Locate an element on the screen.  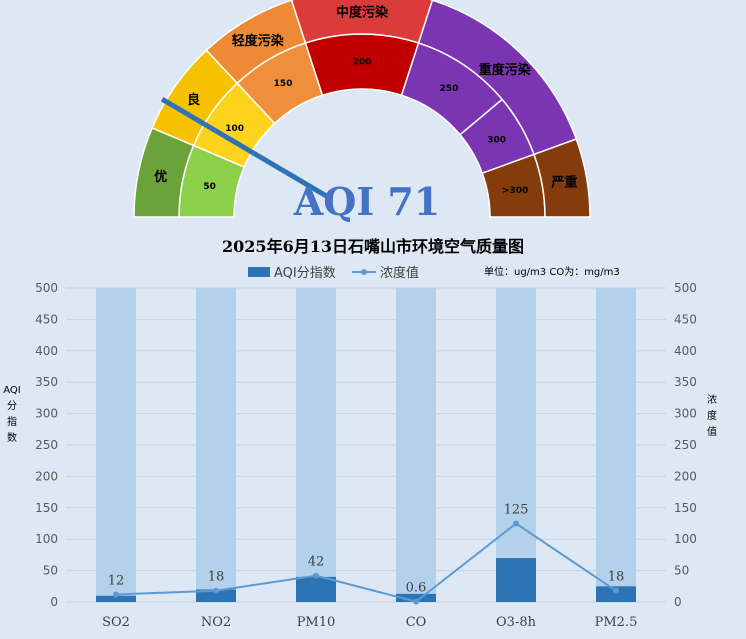
x-tick-label: O3-8h is located at coordinates (516, 622).